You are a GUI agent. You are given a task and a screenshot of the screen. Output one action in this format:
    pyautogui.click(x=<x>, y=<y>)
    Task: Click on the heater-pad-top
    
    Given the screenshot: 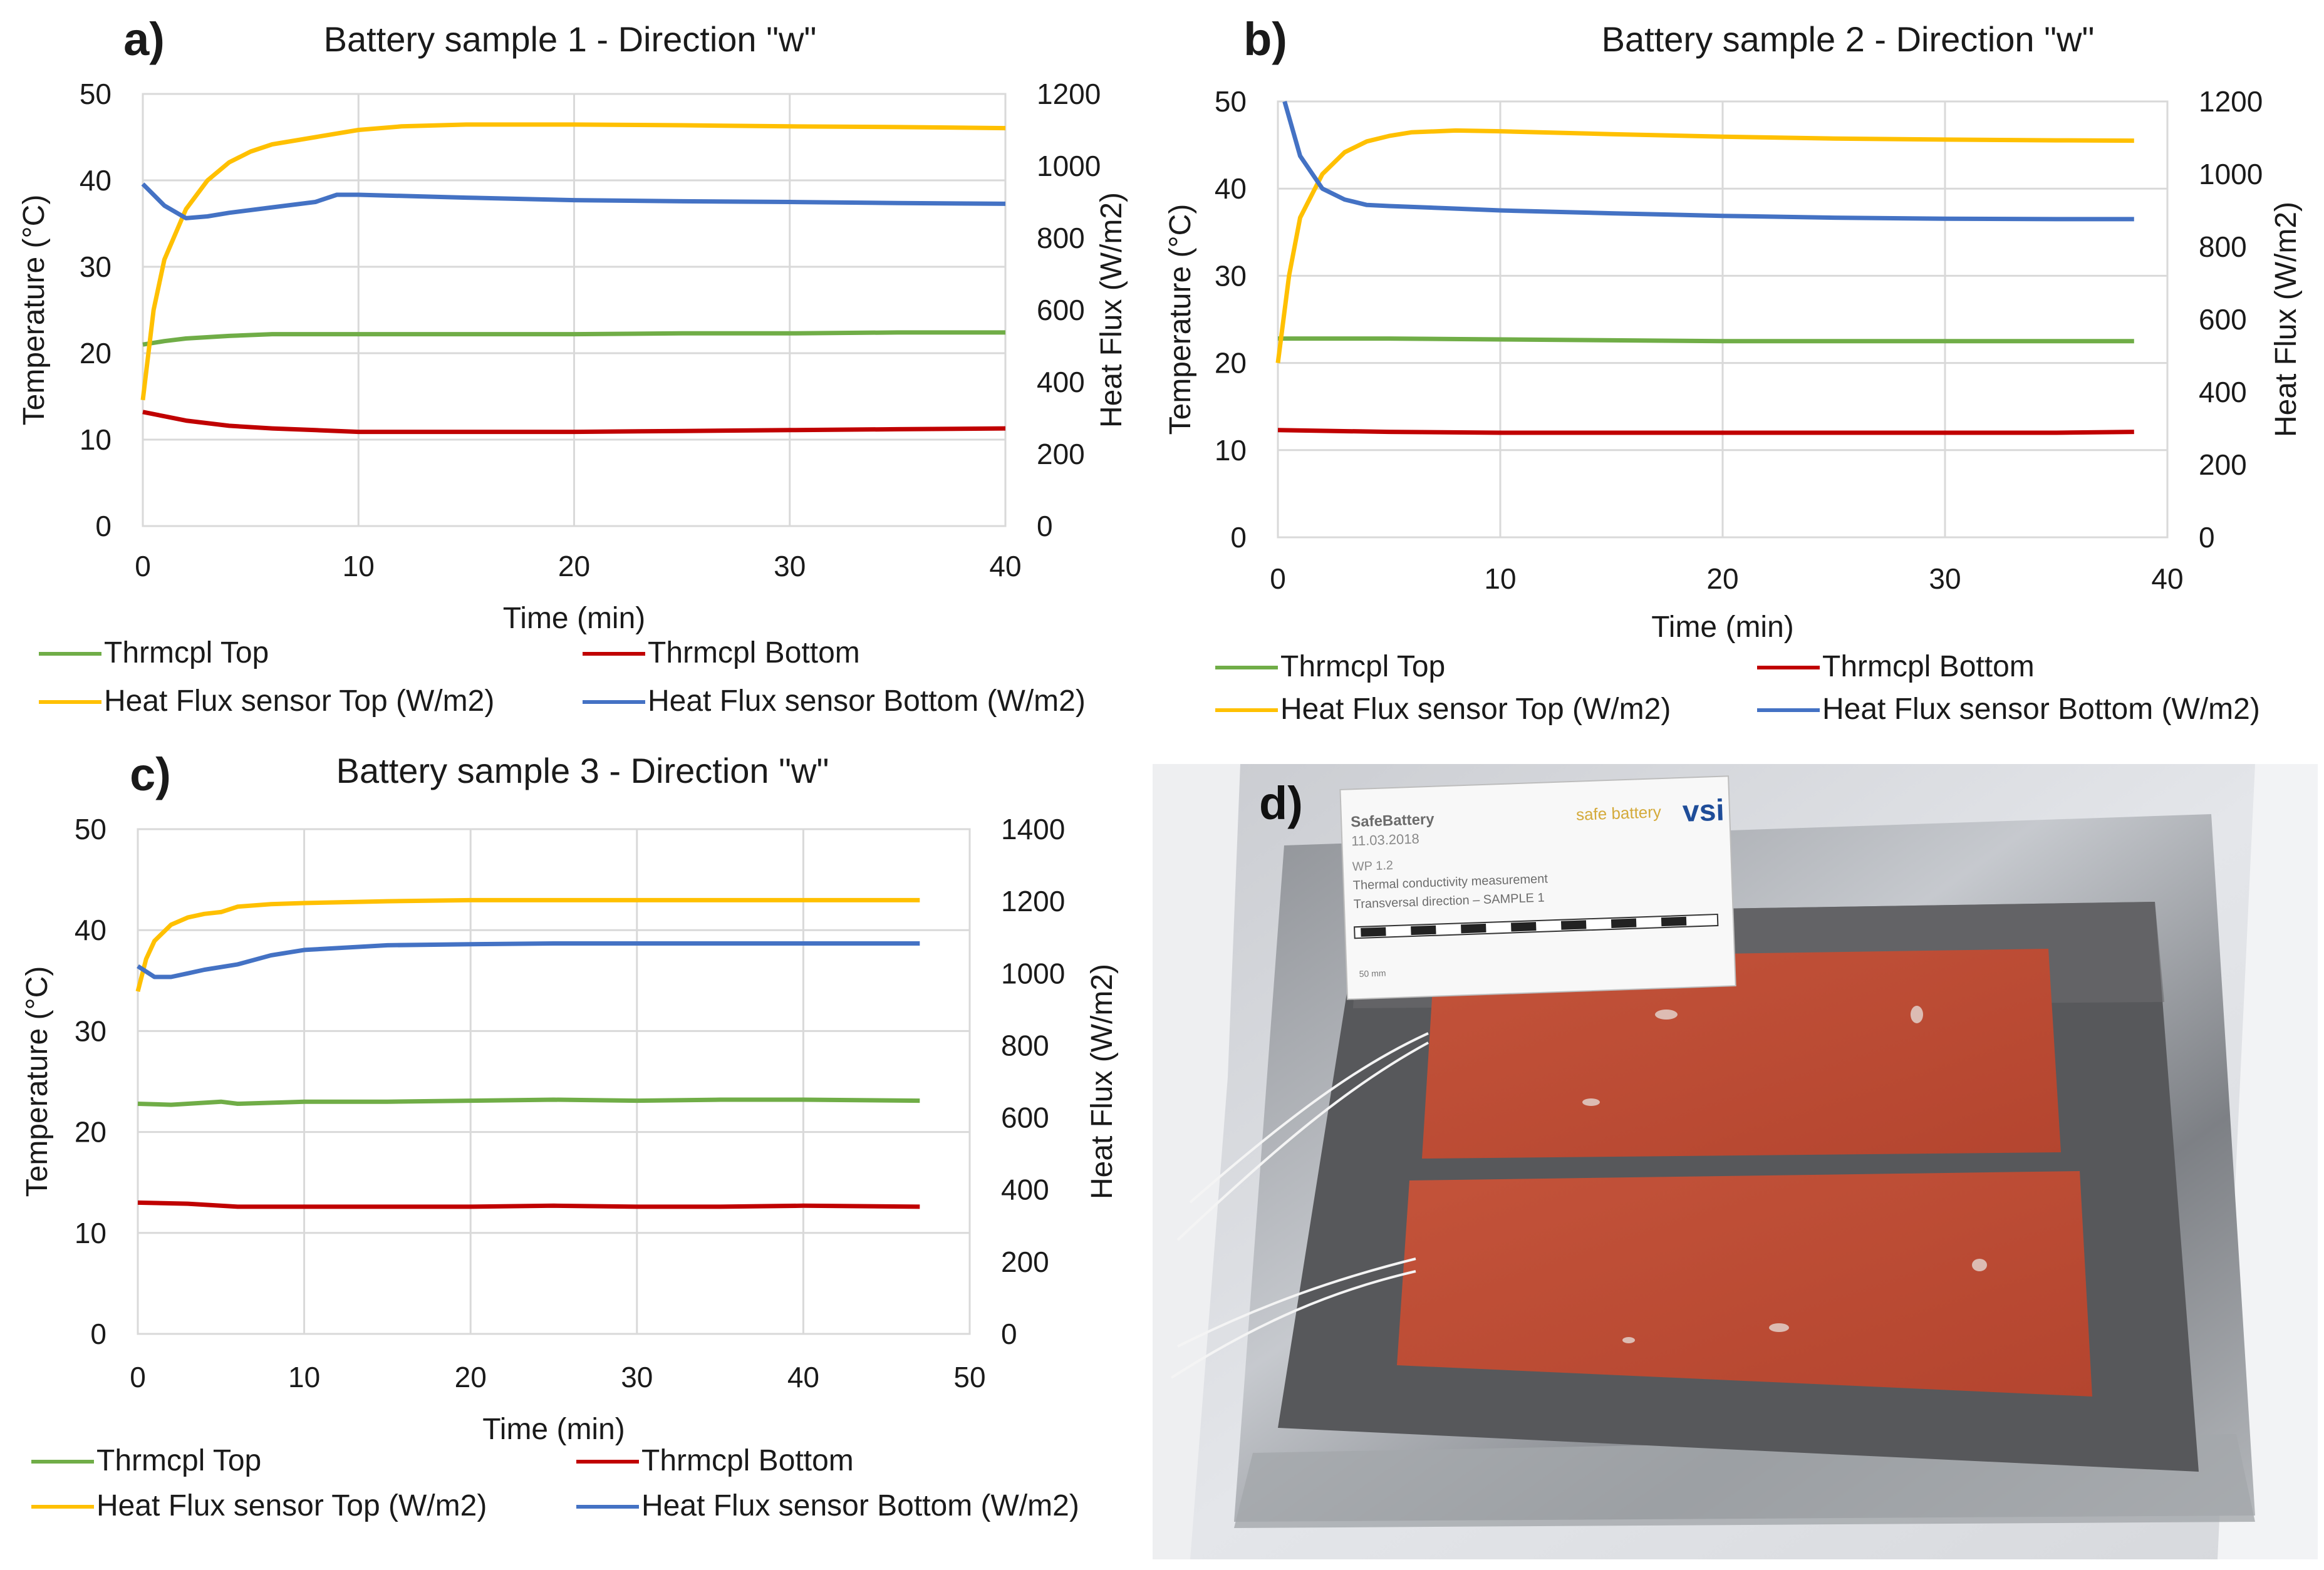 What is the action you would take?
    pyautogui.click(x=1741, y=1054)
    